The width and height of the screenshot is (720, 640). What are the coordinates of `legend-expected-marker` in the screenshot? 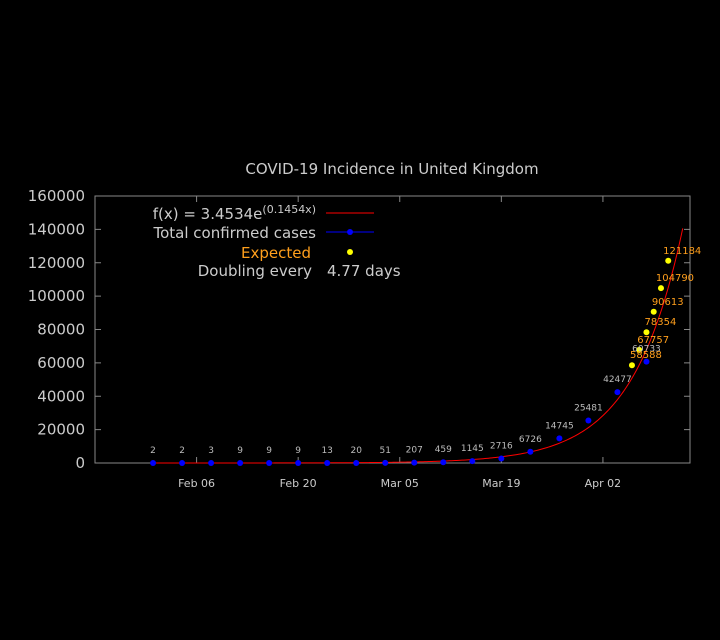 It's located at (350, 252).